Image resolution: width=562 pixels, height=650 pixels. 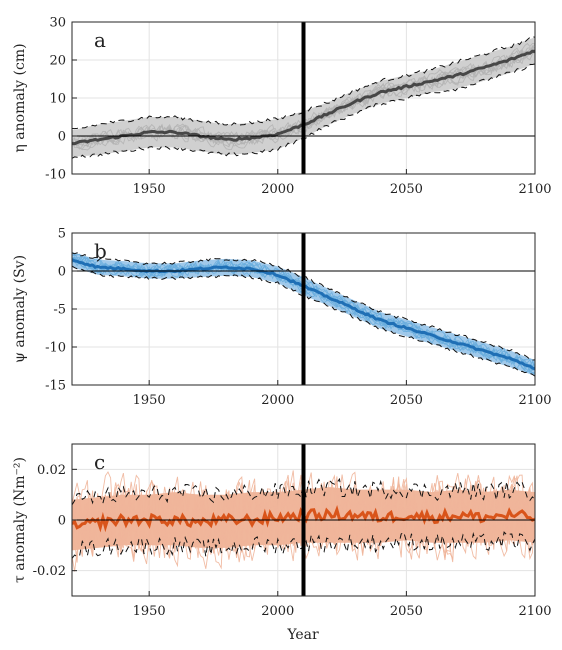 What do you see at coordinates (55, 386) in the screenshot?
I see `y-tick-label: -15` at bounding box center [55, 386].